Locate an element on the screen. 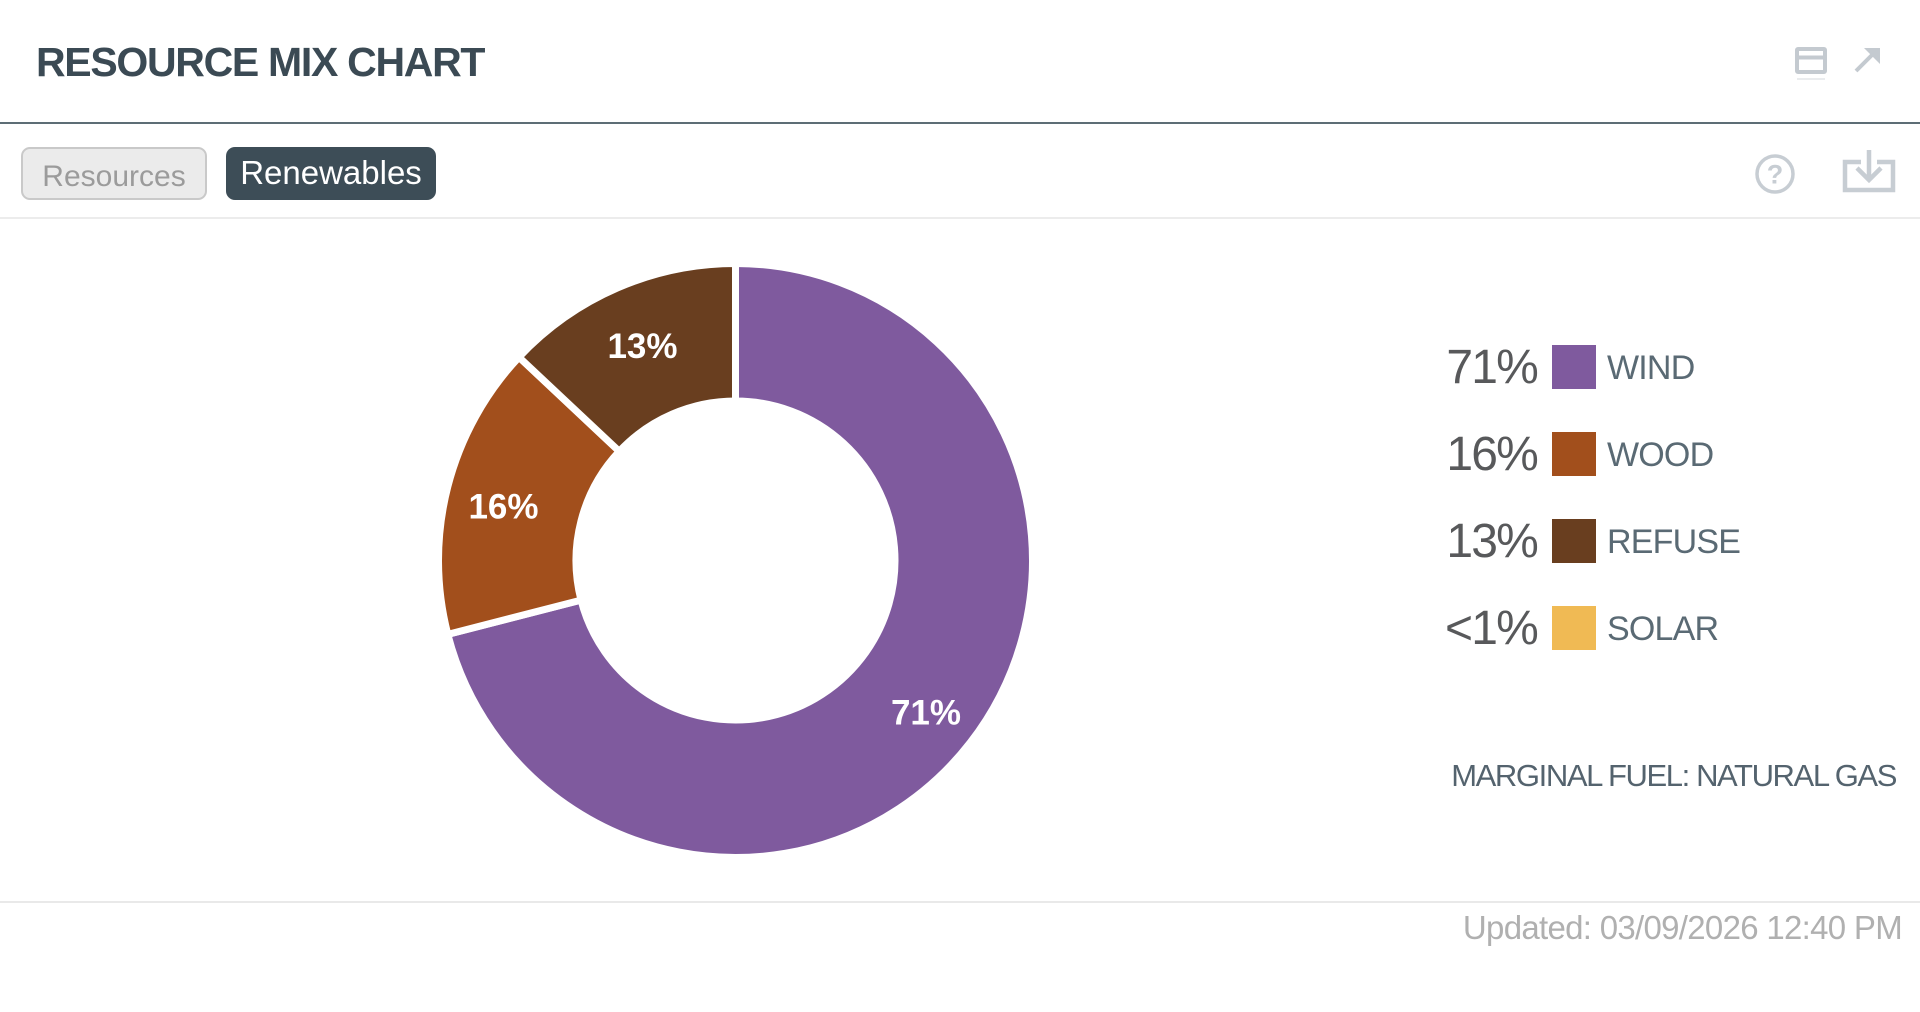  svg-text: 71% is located at coordinates (926, 713).